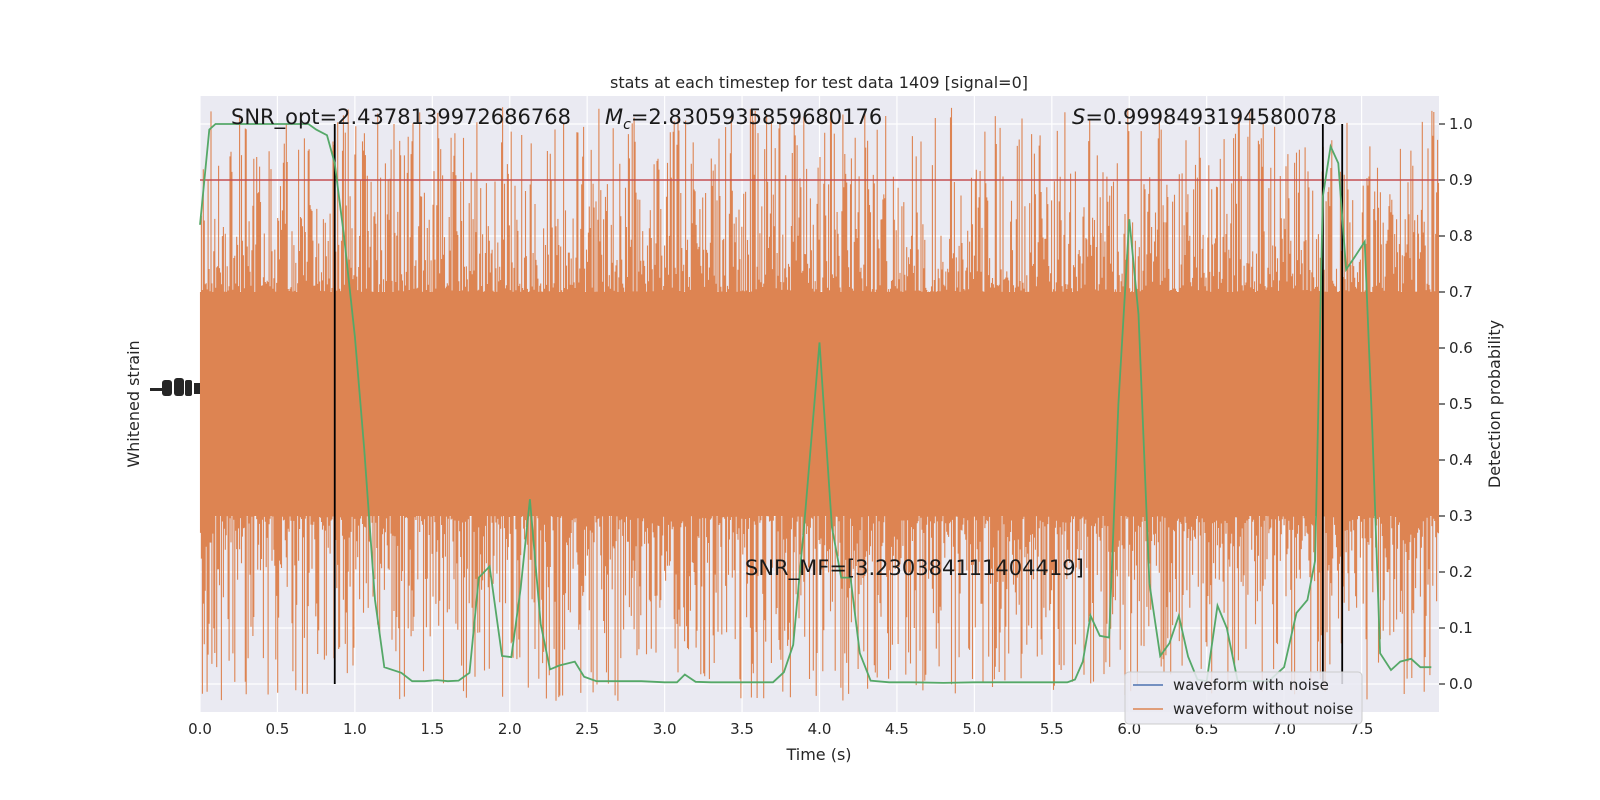  I want to click on y-axis-right-label: Detection probability, so click(1494, 404).